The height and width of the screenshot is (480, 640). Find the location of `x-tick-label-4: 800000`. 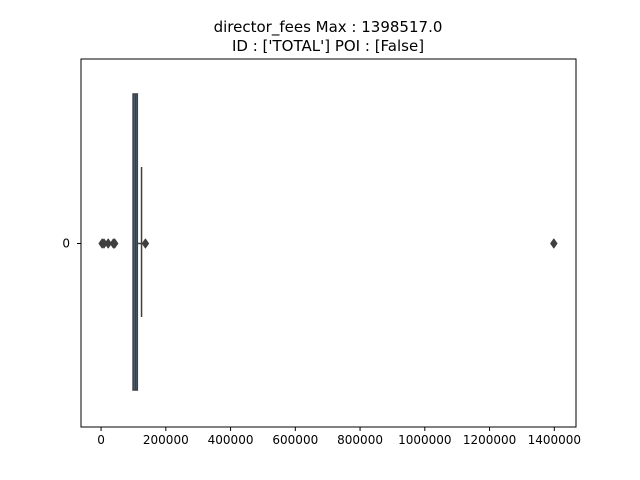

x-tick-label-4: 800000 is located at coordinates (360, 440).